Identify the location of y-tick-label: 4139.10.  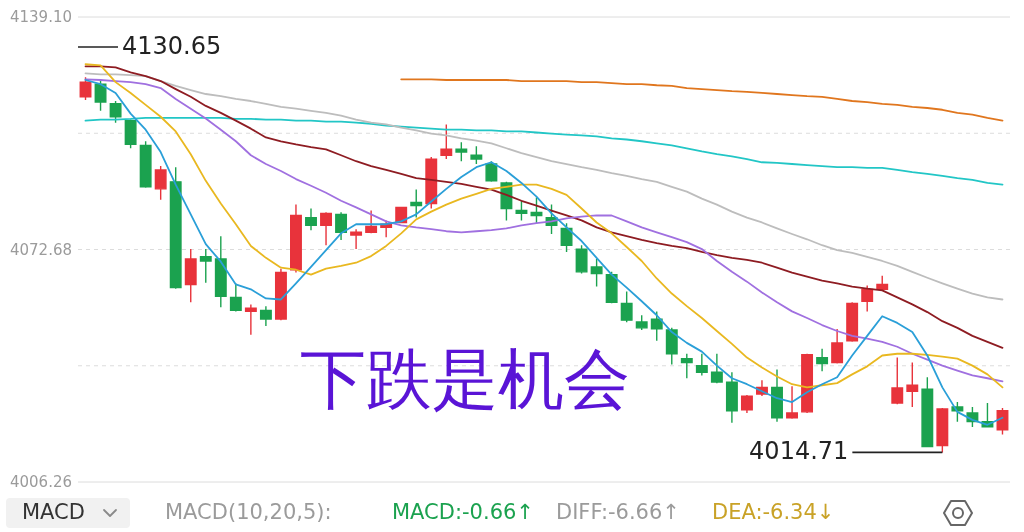
(40, 16).